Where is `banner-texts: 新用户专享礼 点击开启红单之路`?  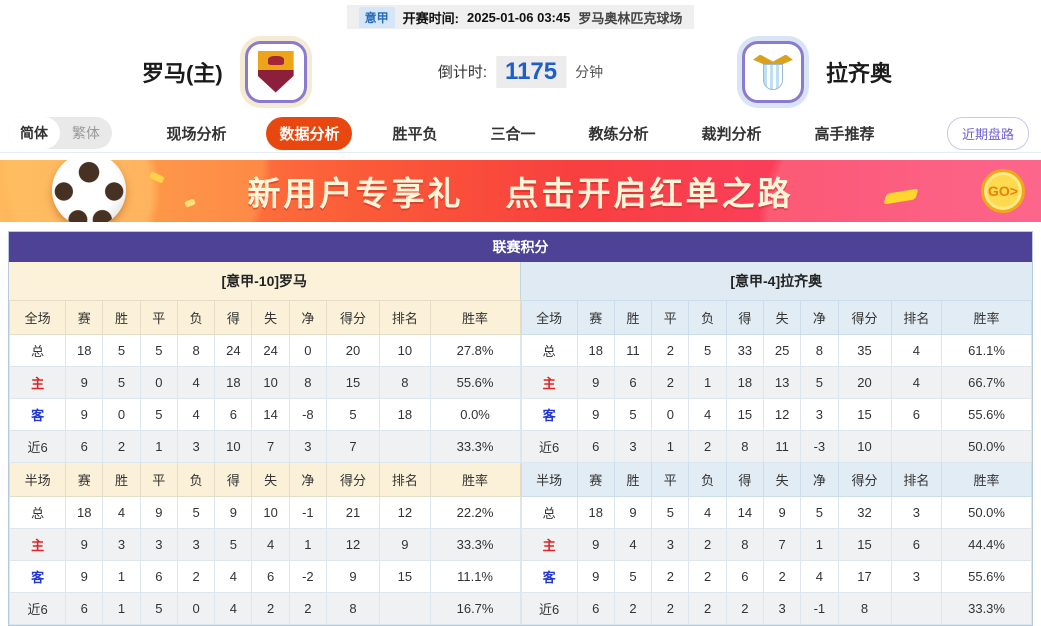
banner-texts: 新用户专享礼 点击开启红单之路 is located at coordinates (520, 191).